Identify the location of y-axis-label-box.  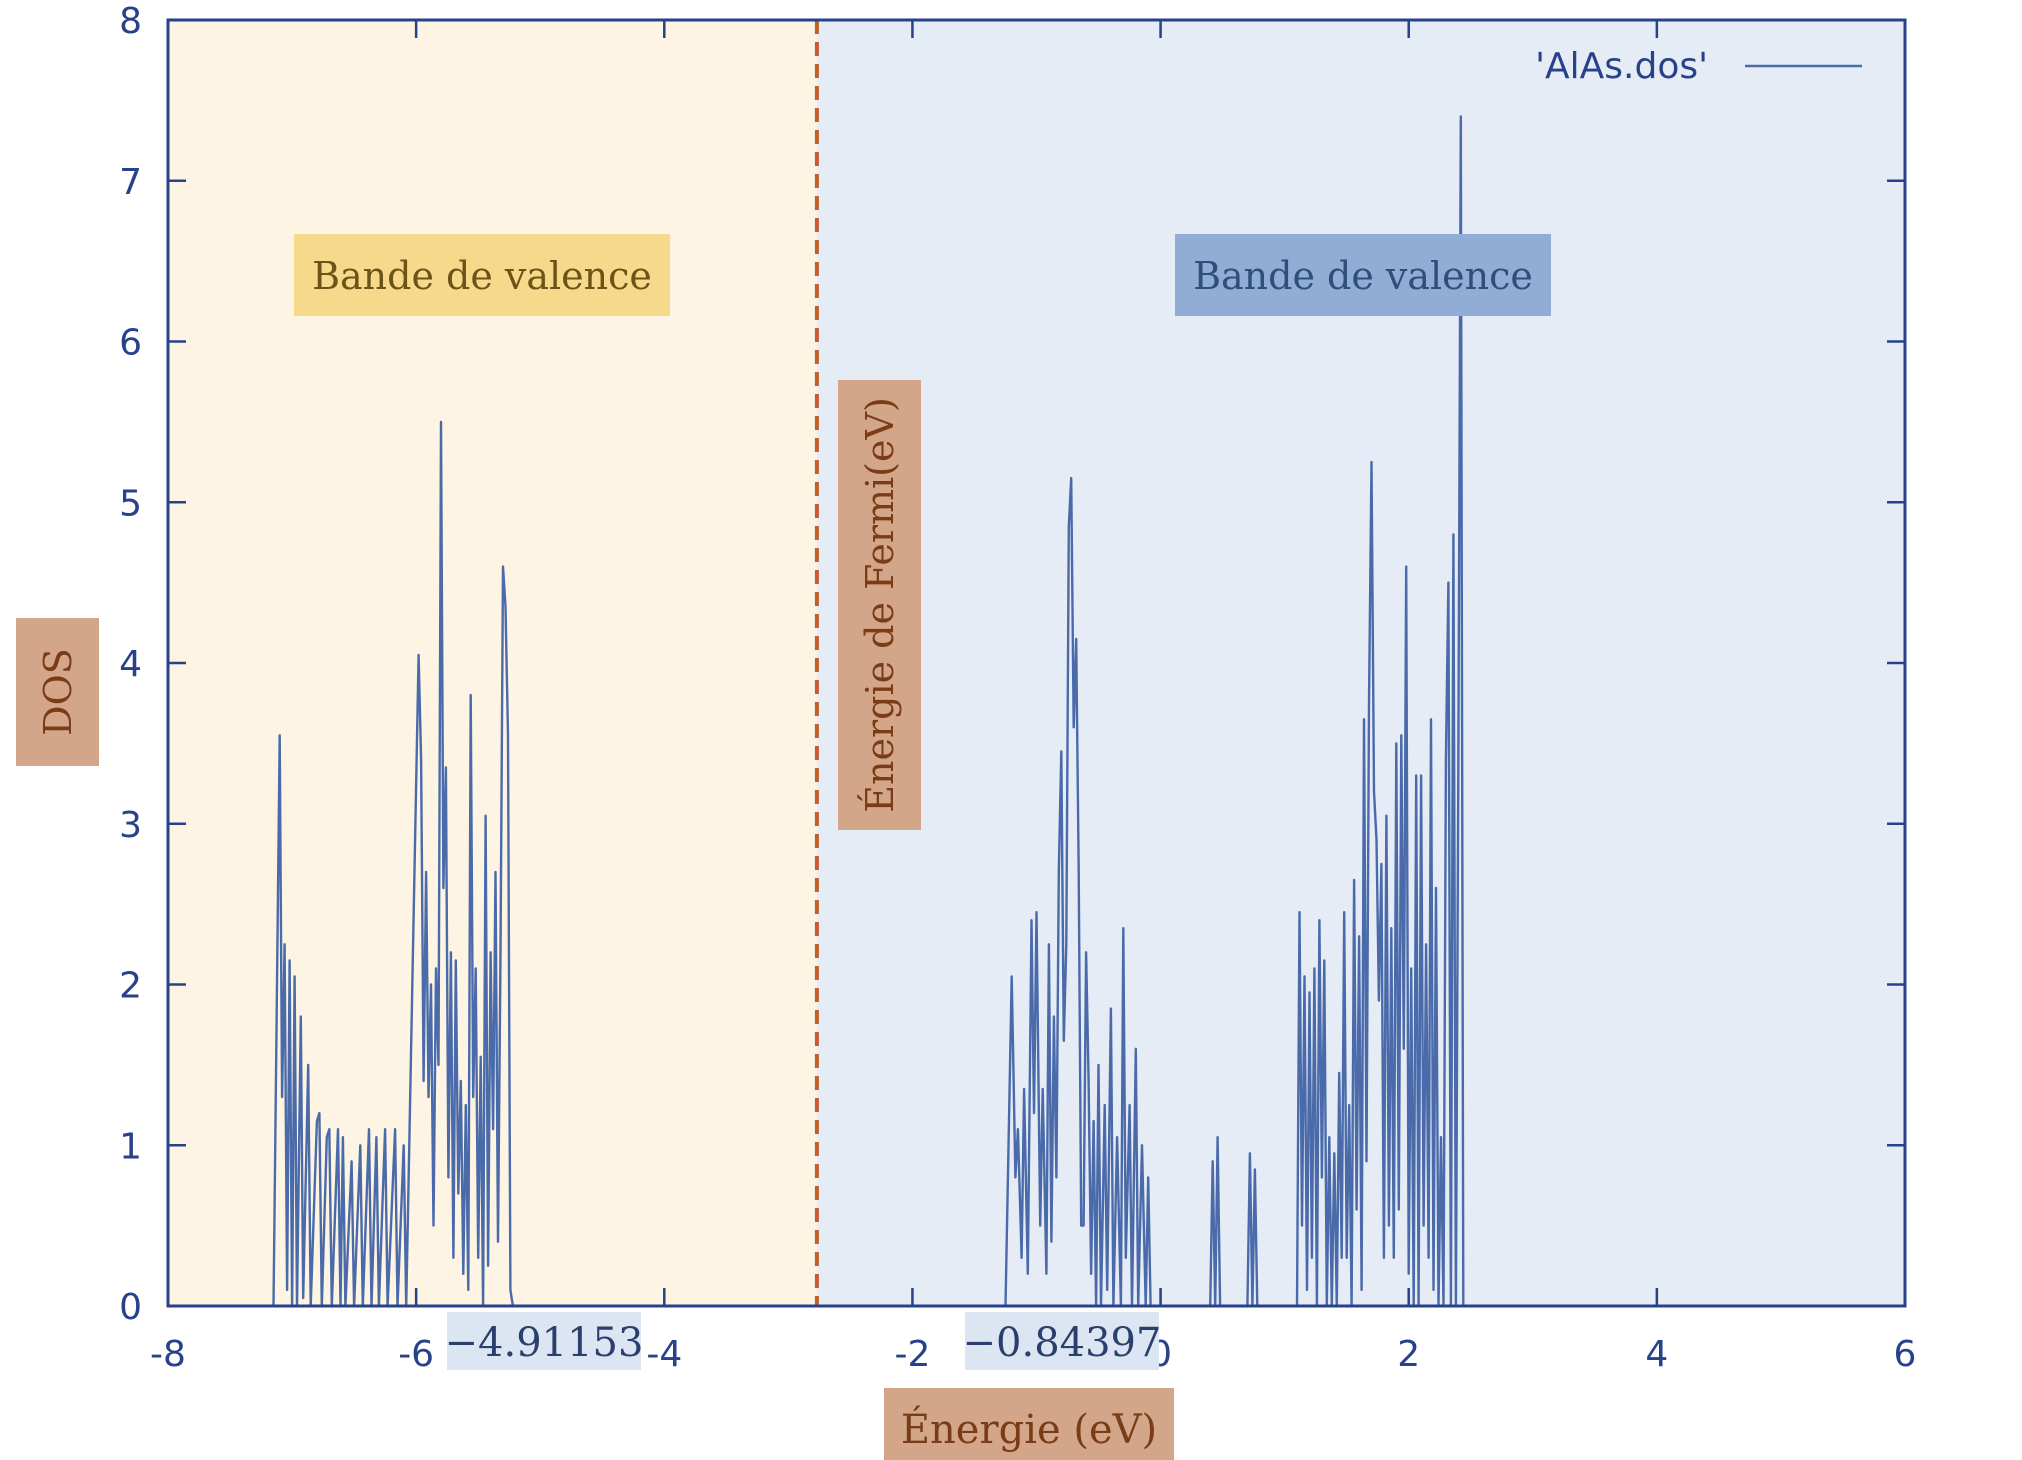
(57, 692).